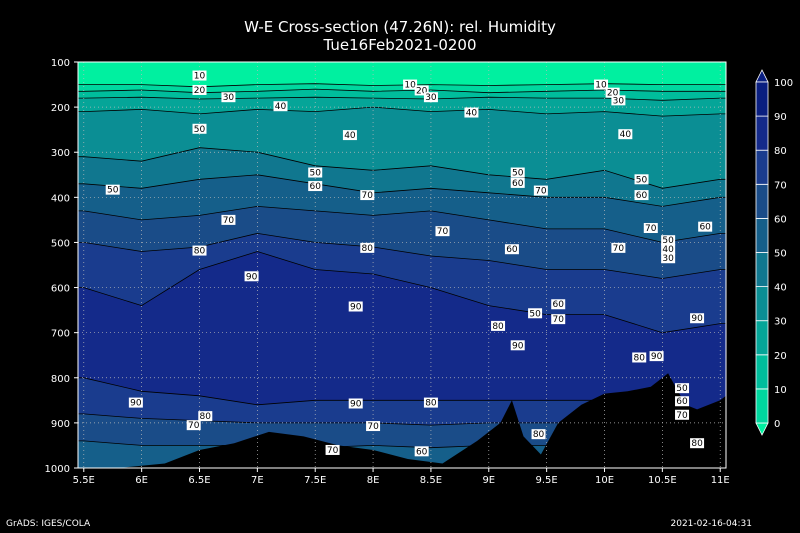 The width and height of the screenshot is (800, 533). What do you see at coordinates (777, 424) in the screenshot?
I see `colorbar-label: 0` at bounding box center [777, 424].